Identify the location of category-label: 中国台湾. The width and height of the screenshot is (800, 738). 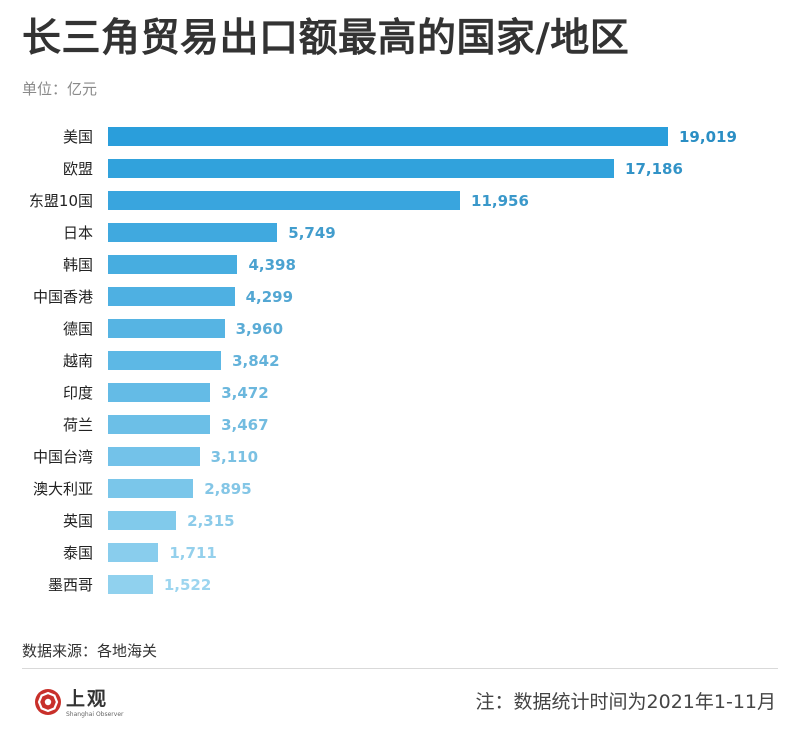
(62, 456).